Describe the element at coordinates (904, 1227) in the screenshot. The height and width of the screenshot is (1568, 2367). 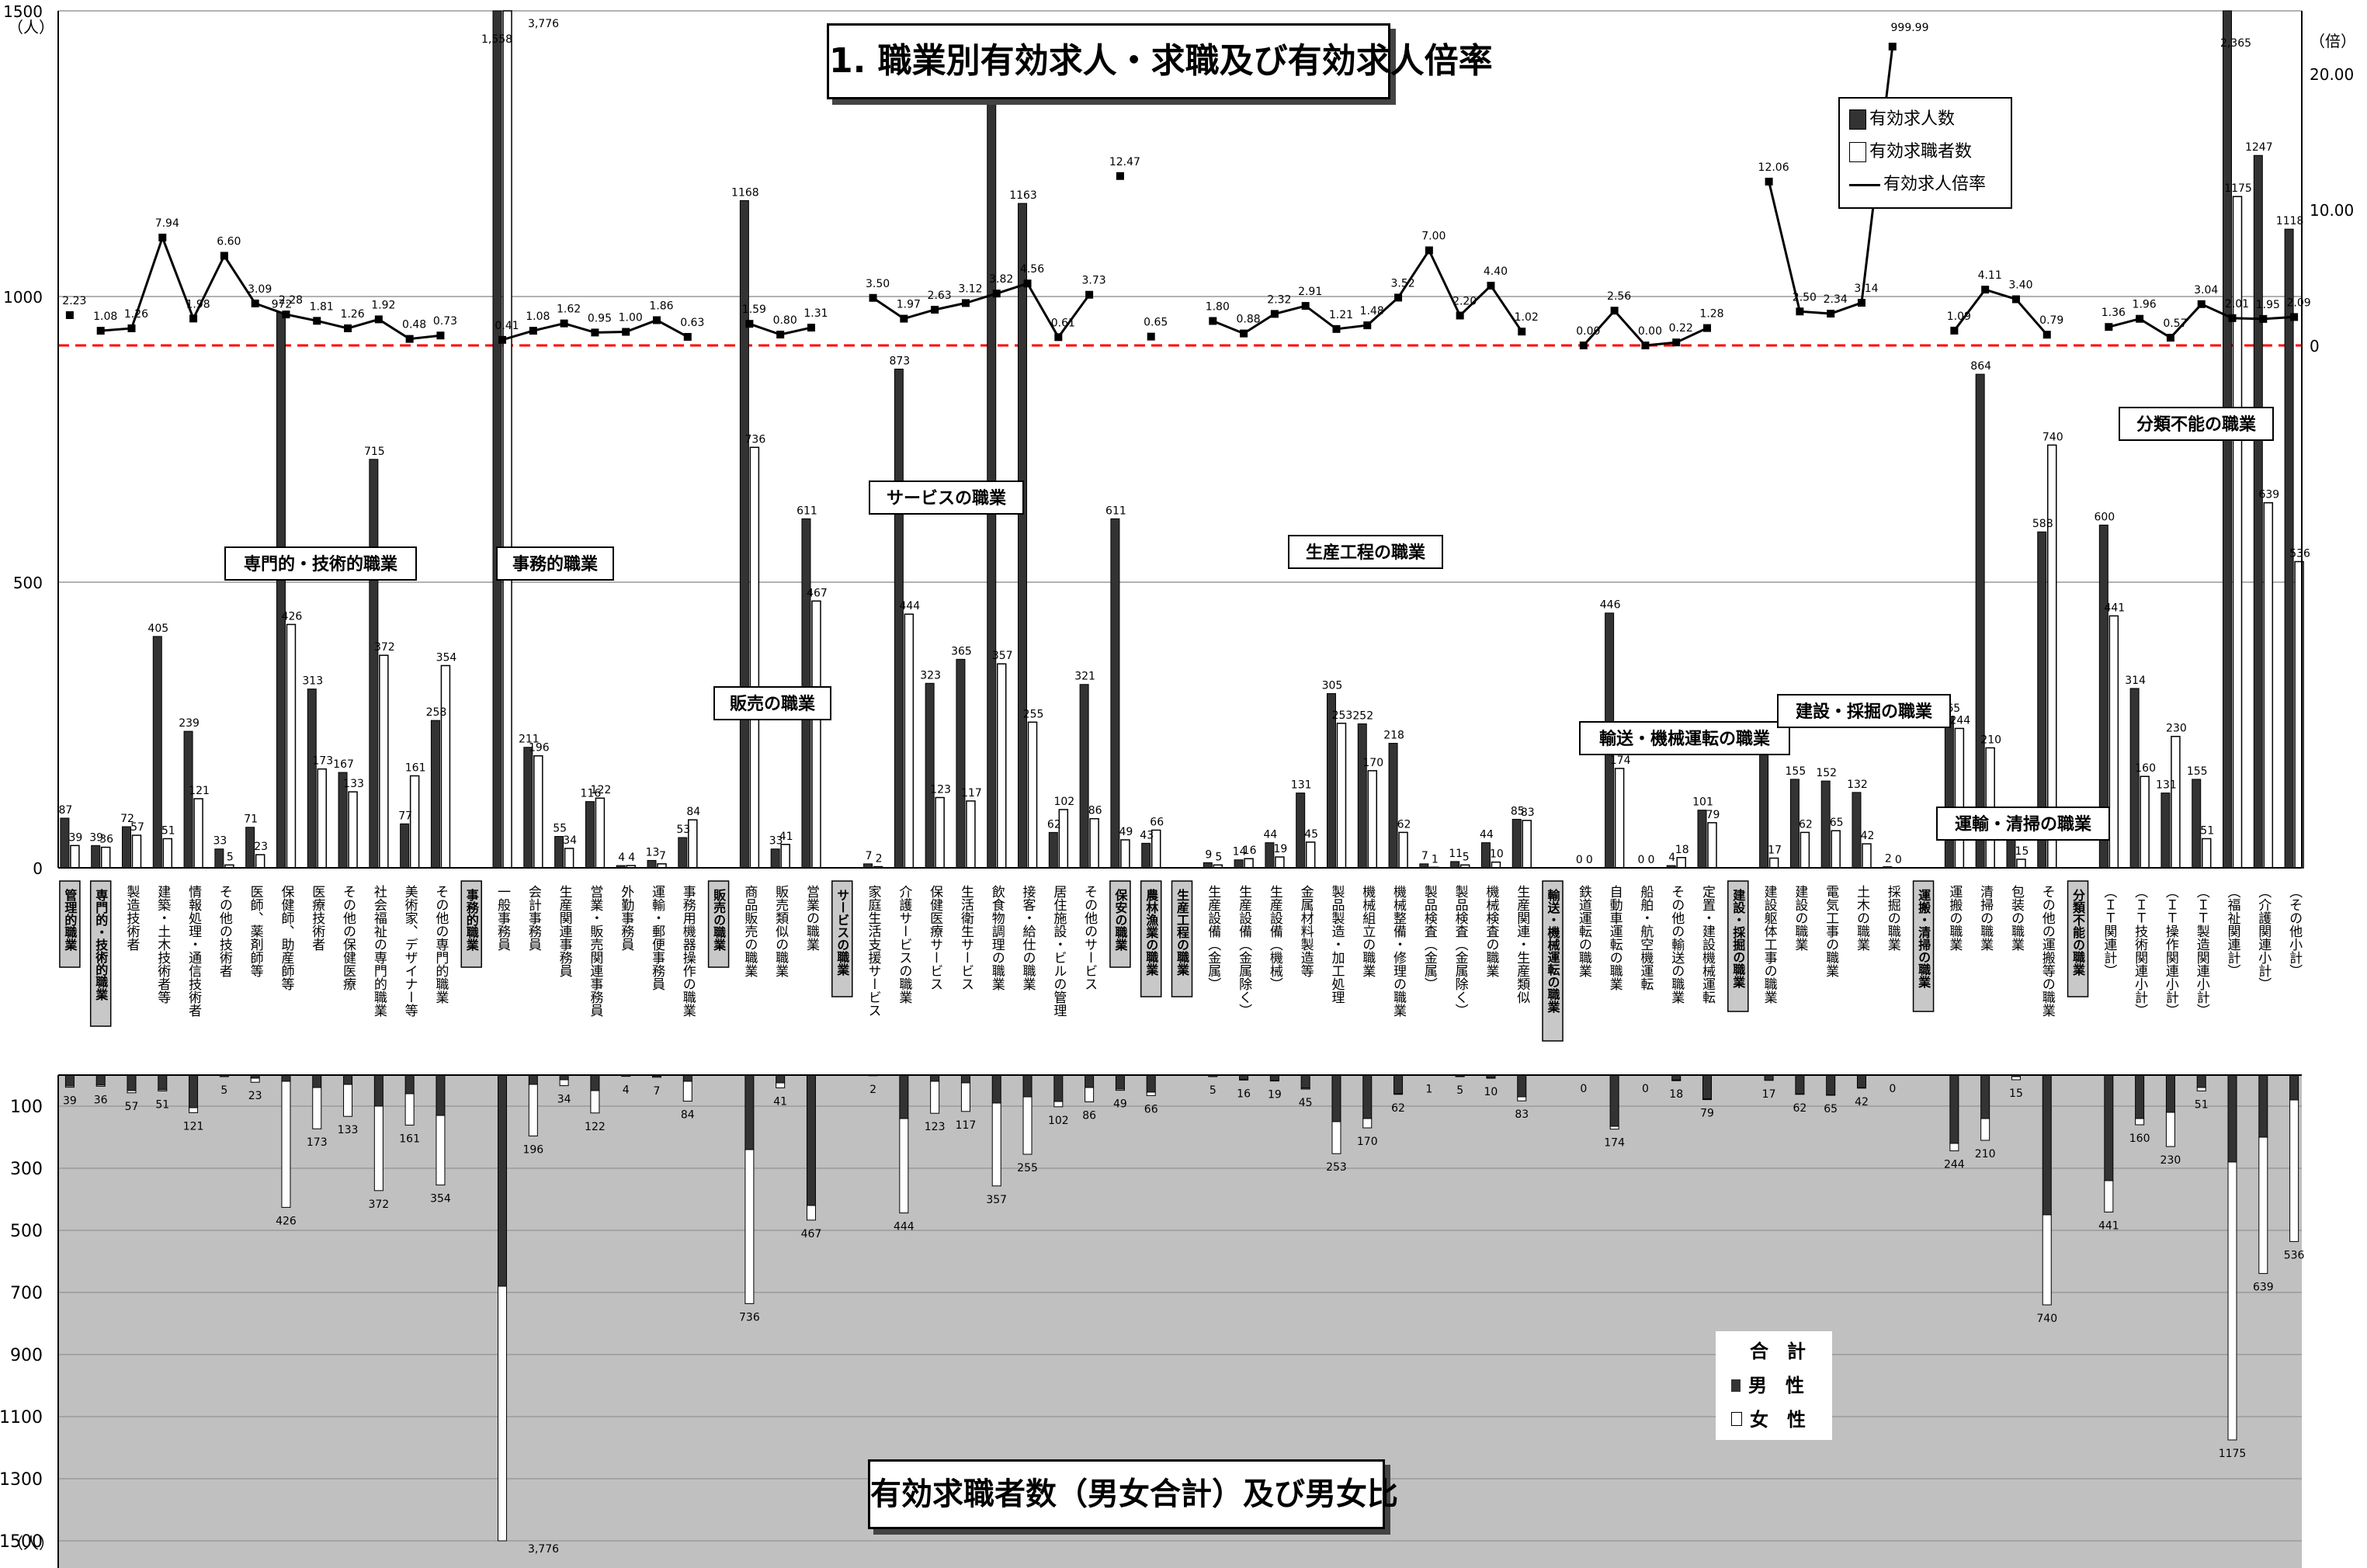
I see `seekers-bottom-label: 444` at that location.